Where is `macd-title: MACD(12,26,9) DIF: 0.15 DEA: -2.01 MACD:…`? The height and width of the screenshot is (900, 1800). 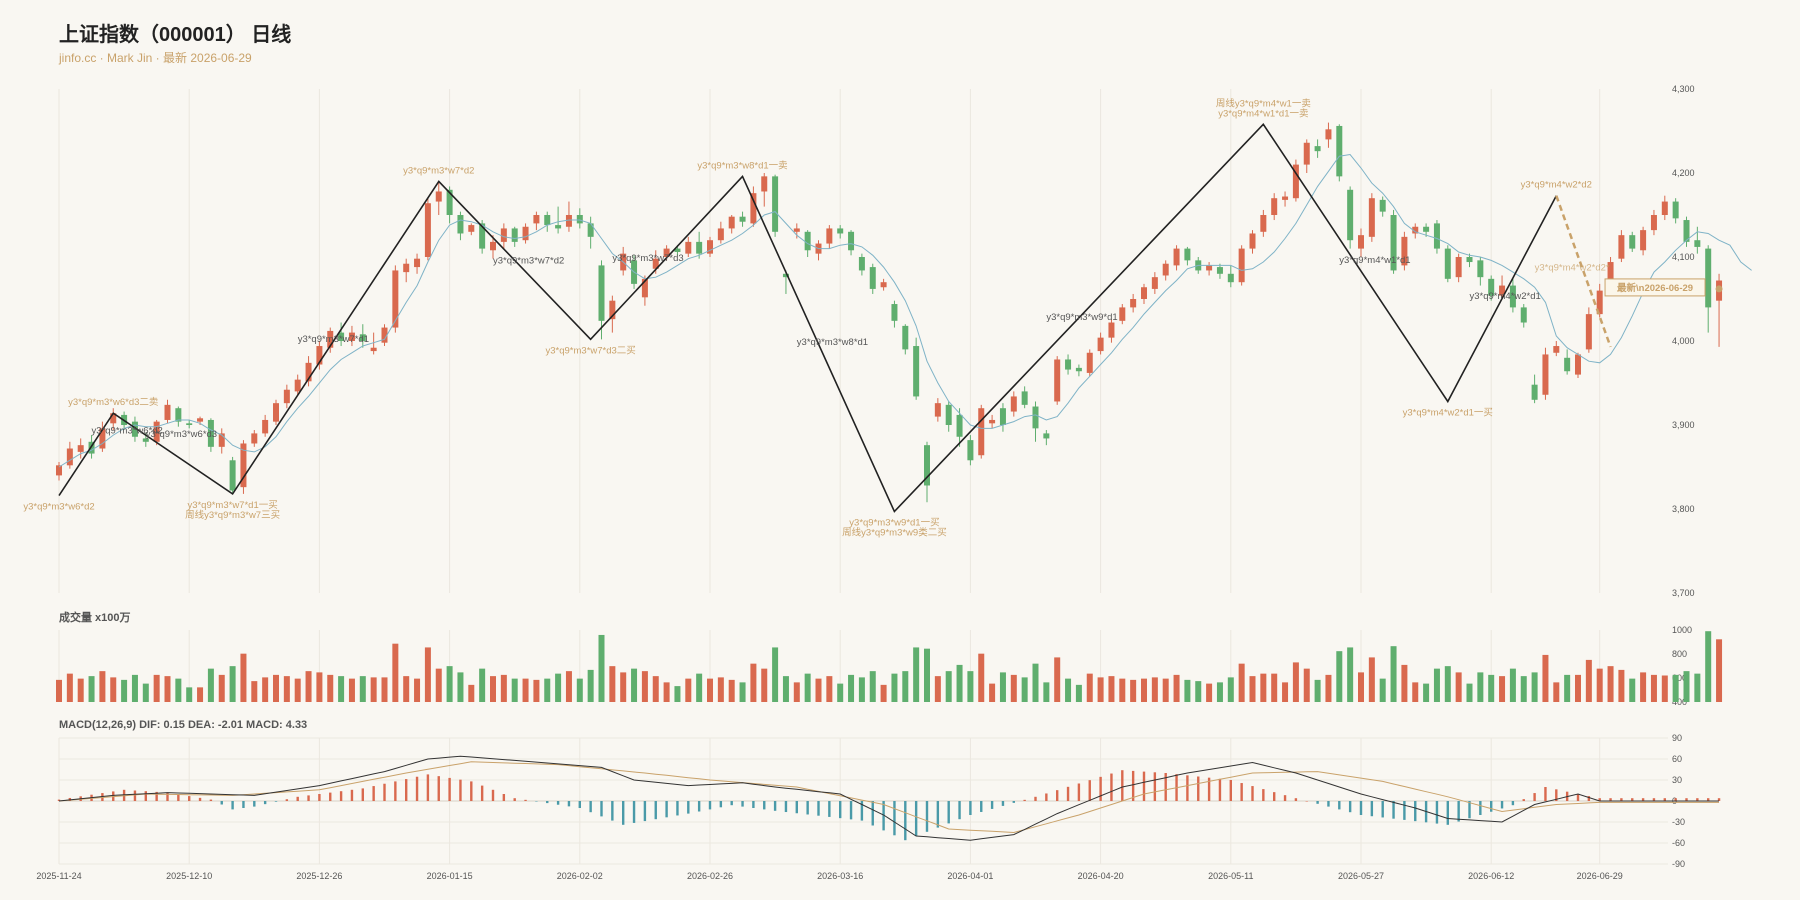 macd-title: MACD(12,26,9) DIF: 0.15 DEA: -2.01 MACD:… is located at coordinates (183, 725).